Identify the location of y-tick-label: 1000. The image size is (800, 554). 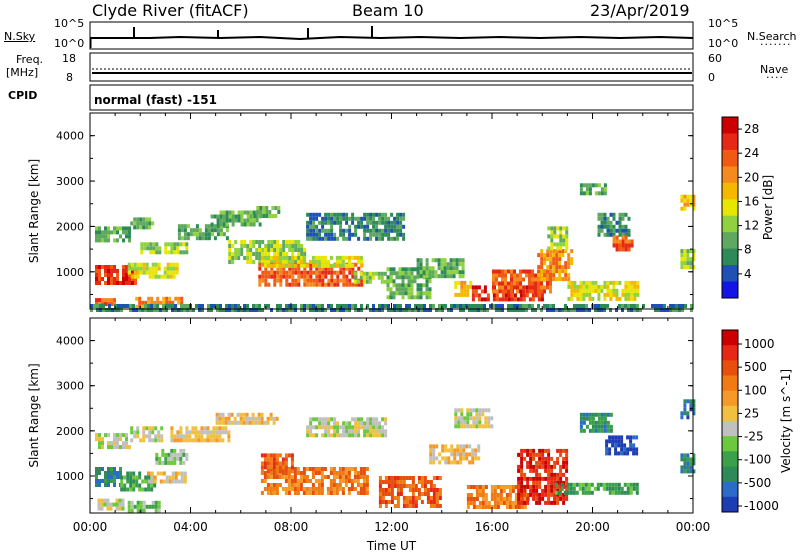
(70, 476).